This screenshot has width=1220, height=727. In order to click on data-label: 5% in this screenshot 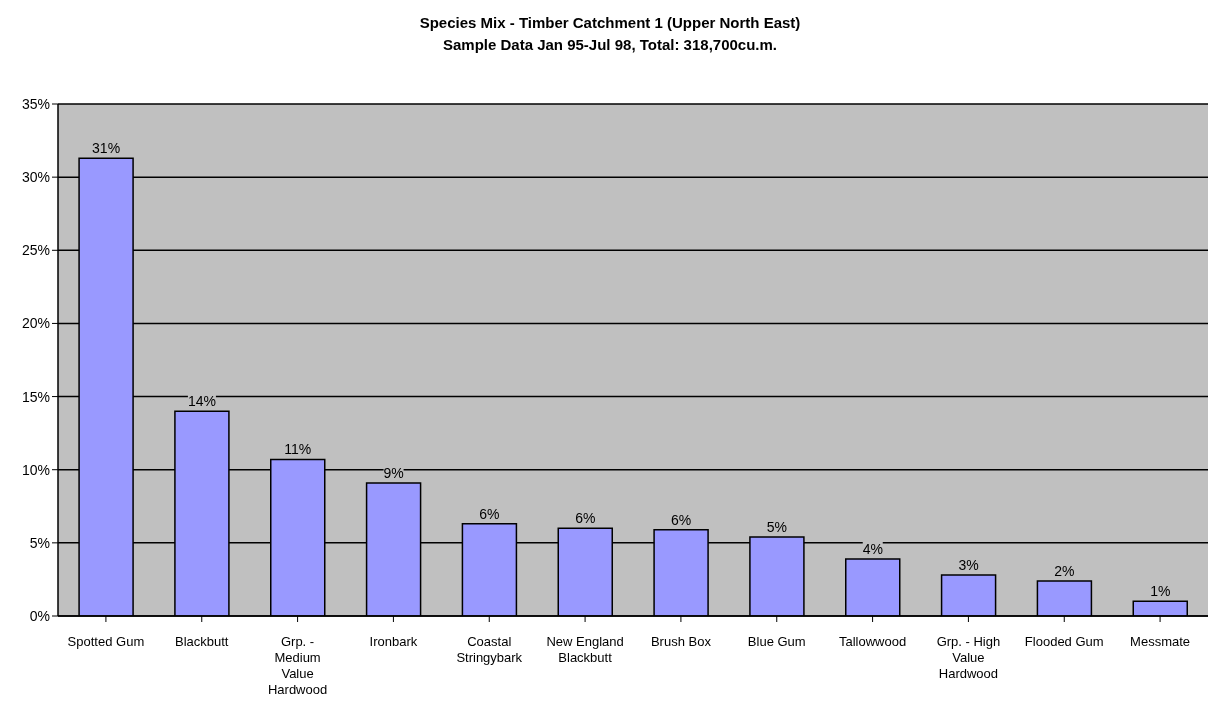, I will do `click(777, 527)`.